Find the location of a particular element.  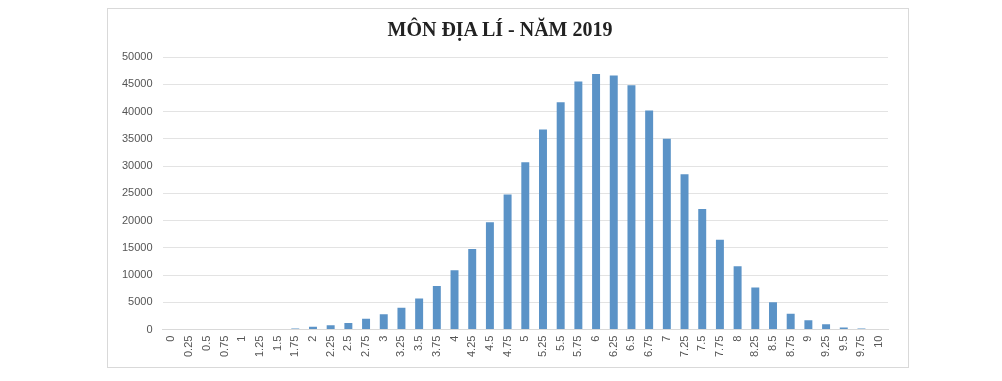

x-tick-label: 5 is located at coordinates (524, 338).